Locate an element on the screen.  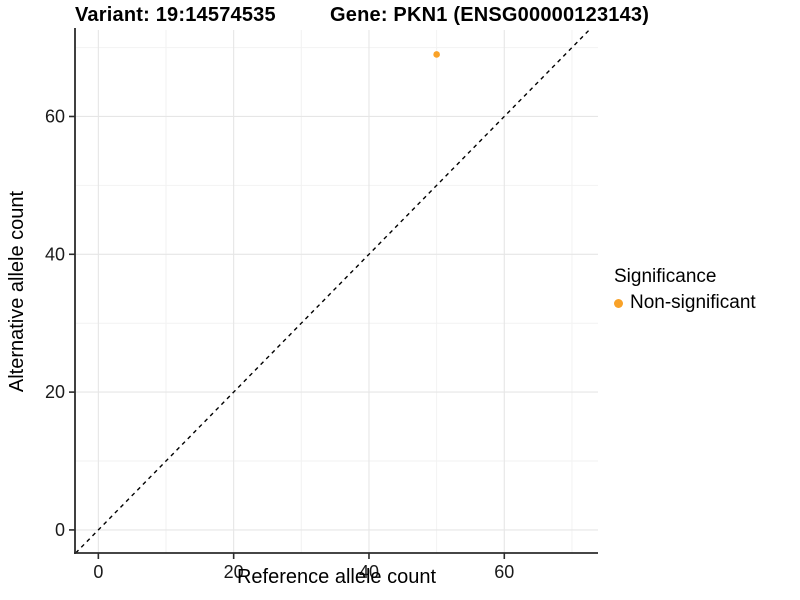
data-point is located at coordinates (436, 54).